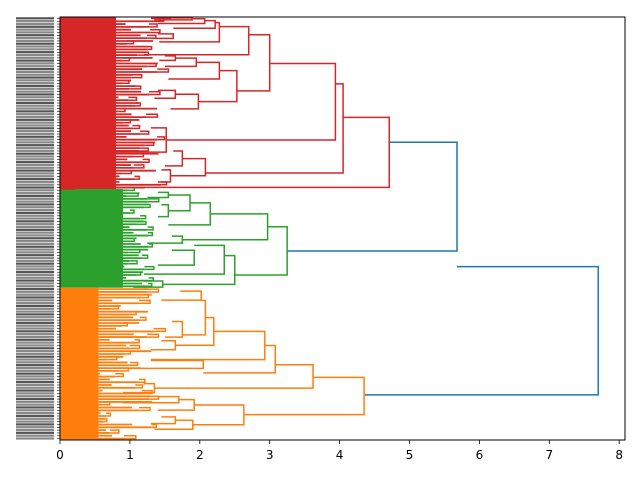 The height and width of the screenshot is (480, 640). I want to click on x-tick-label: 7, so click(549, 455).